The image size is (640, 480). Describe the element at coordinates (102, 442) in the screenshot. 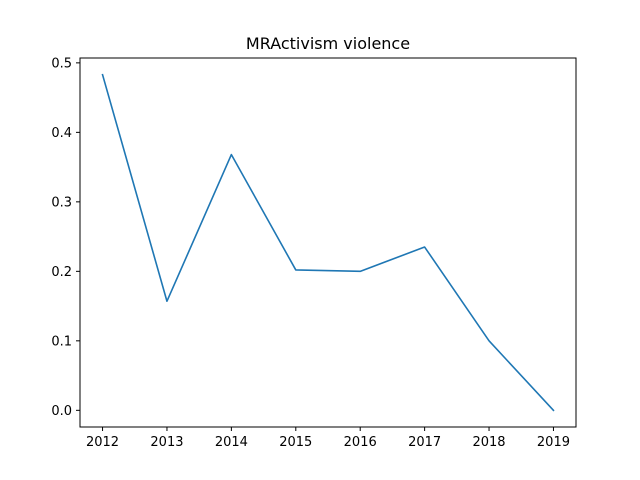

I see `x-tick-label: 2012` at that location.